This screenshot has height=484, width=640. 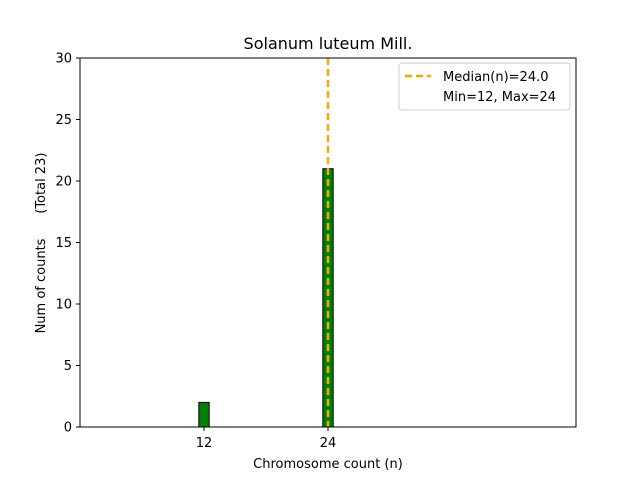 I want to click on legend: Median(n)=24.0 Min=12, Max=24, so click(x=484, y=86).